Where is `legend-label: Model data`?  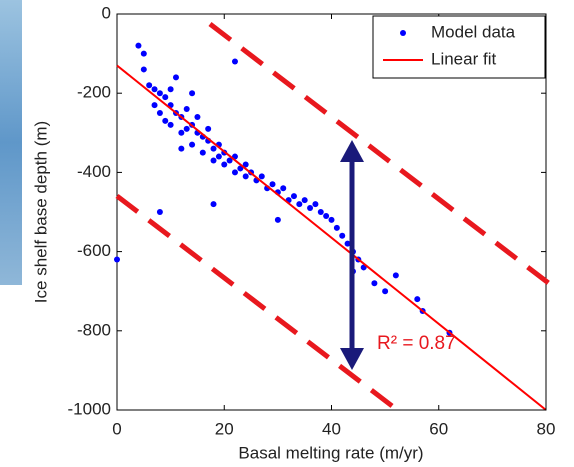 legend-label: Model data is located at coordinates (473, 31).